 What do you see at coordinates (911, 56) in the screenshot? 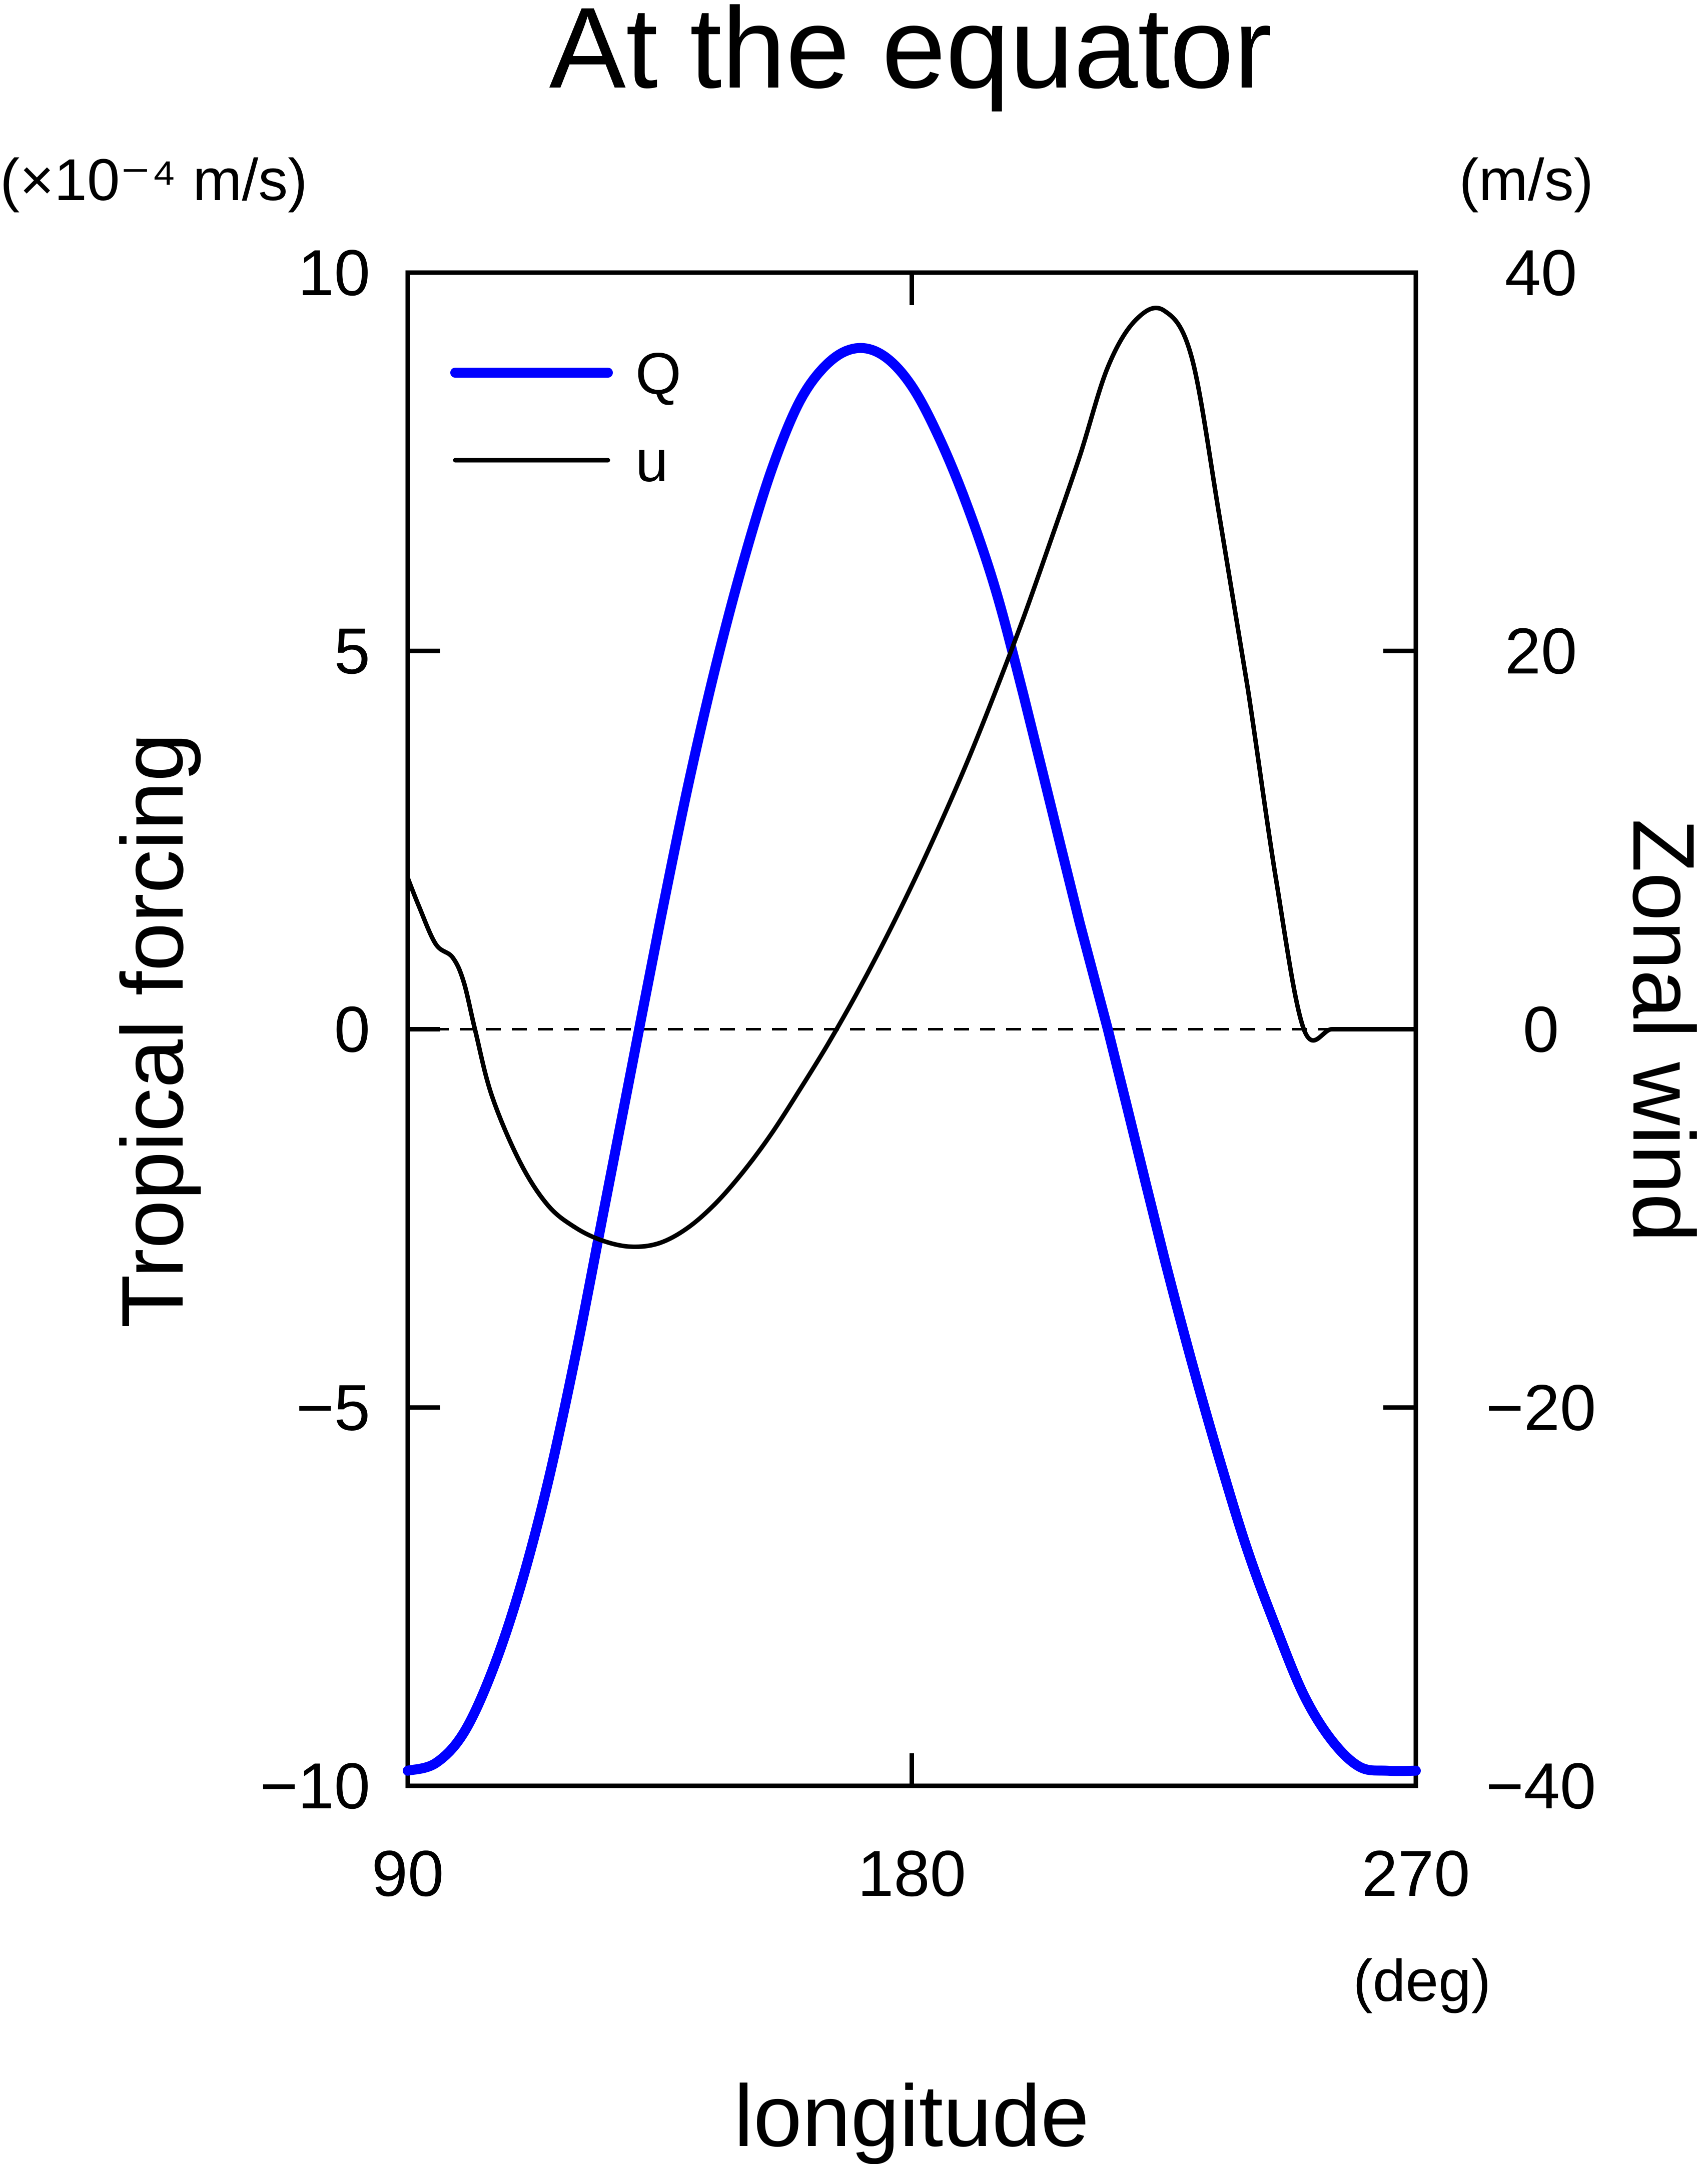
I see `chart-title: At the equator` at bounding box center [911, 56].